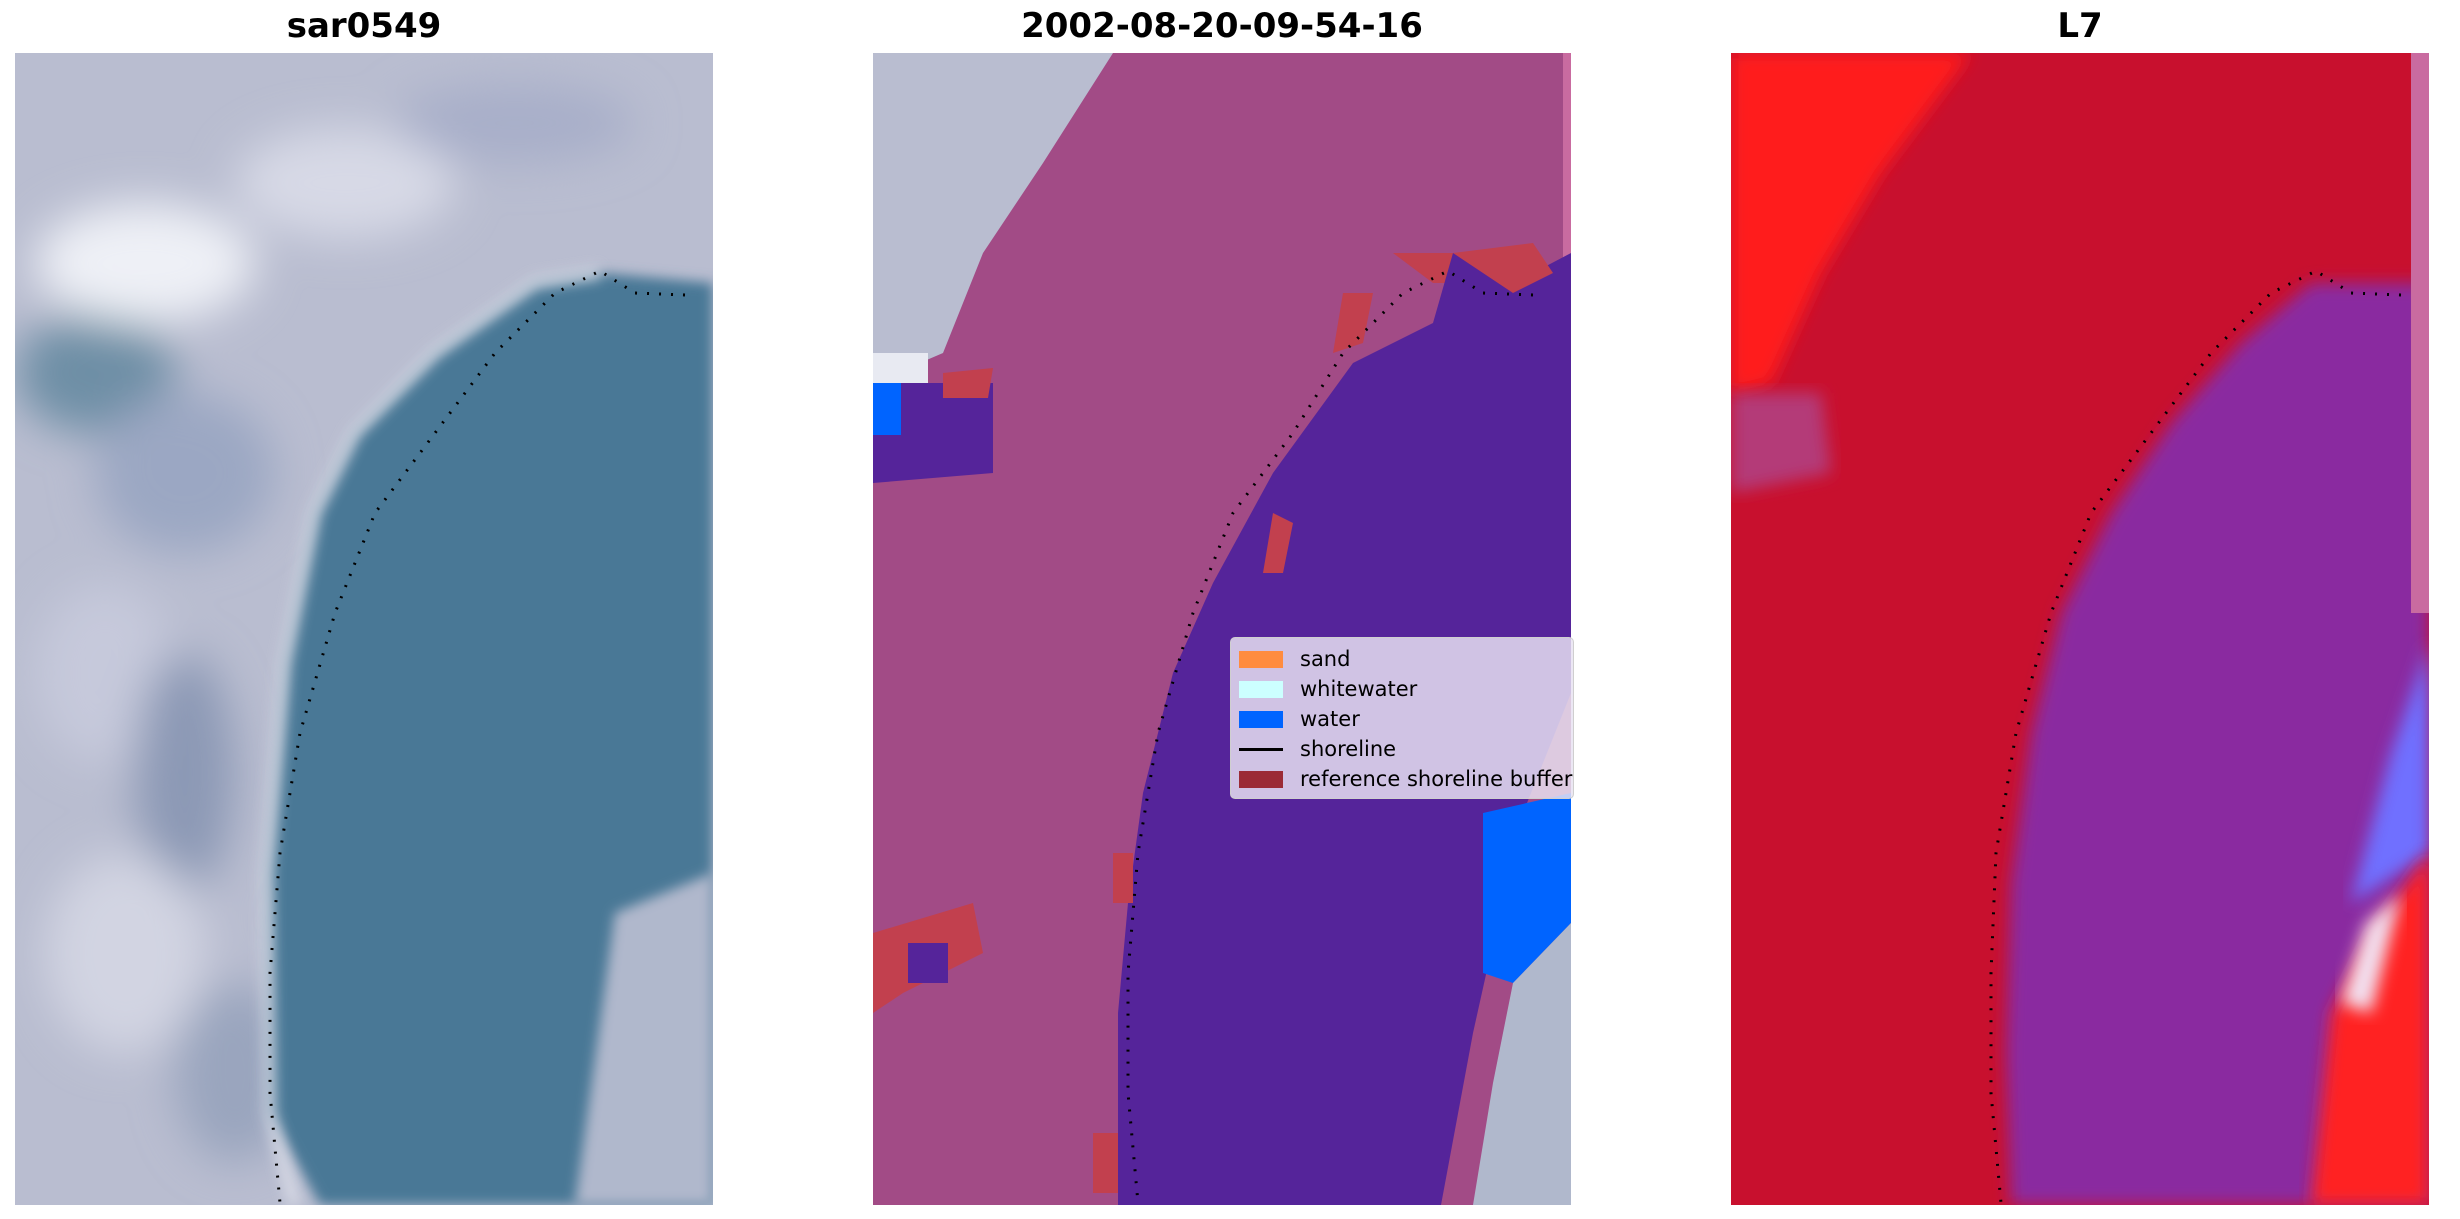 This screenshot has height=1219, width=2460. What do you see at coordinates (2080, 26) in the screenshot?
I see `panel-title-ndwi: L7` at bounding box center [2080, 26].